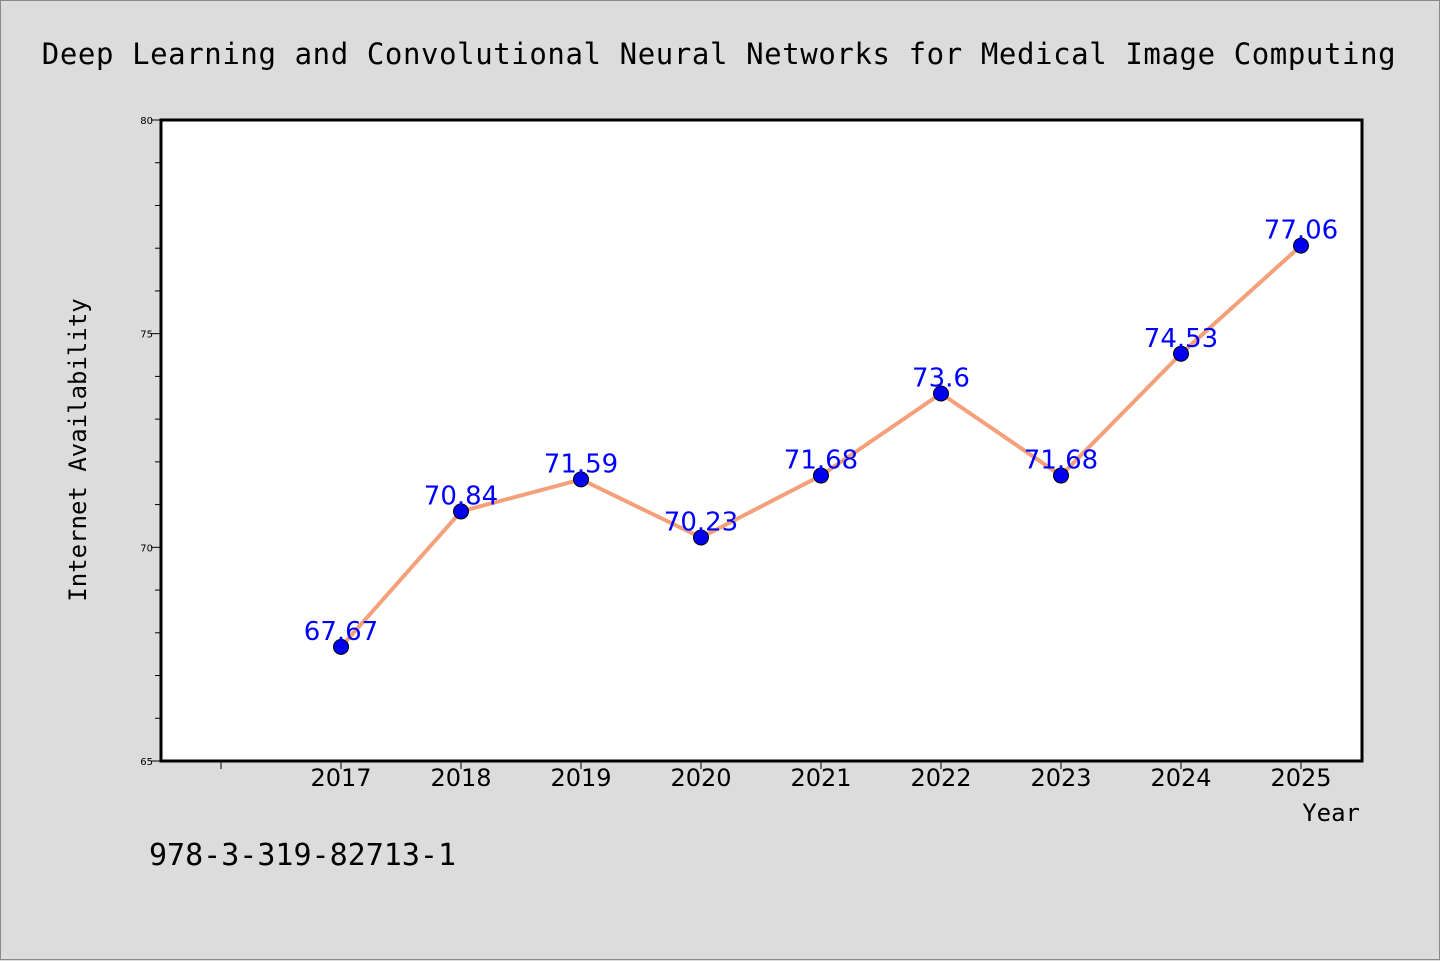  Describe the element at coordinates (1180, 778) in the screenshot. I see `x-tick-label: 2024` at that location.